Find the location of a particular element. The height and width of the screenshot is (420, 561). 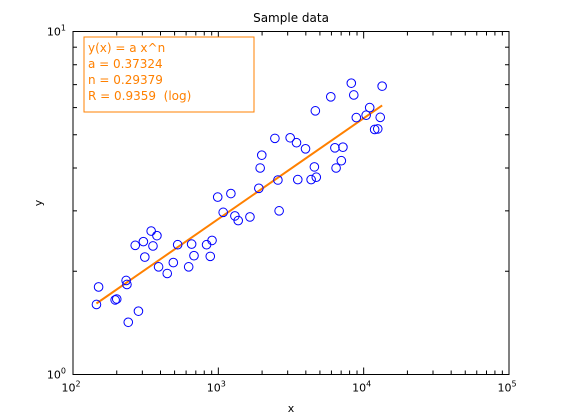

x-axis-label: x is located at coordinates (291, 408).